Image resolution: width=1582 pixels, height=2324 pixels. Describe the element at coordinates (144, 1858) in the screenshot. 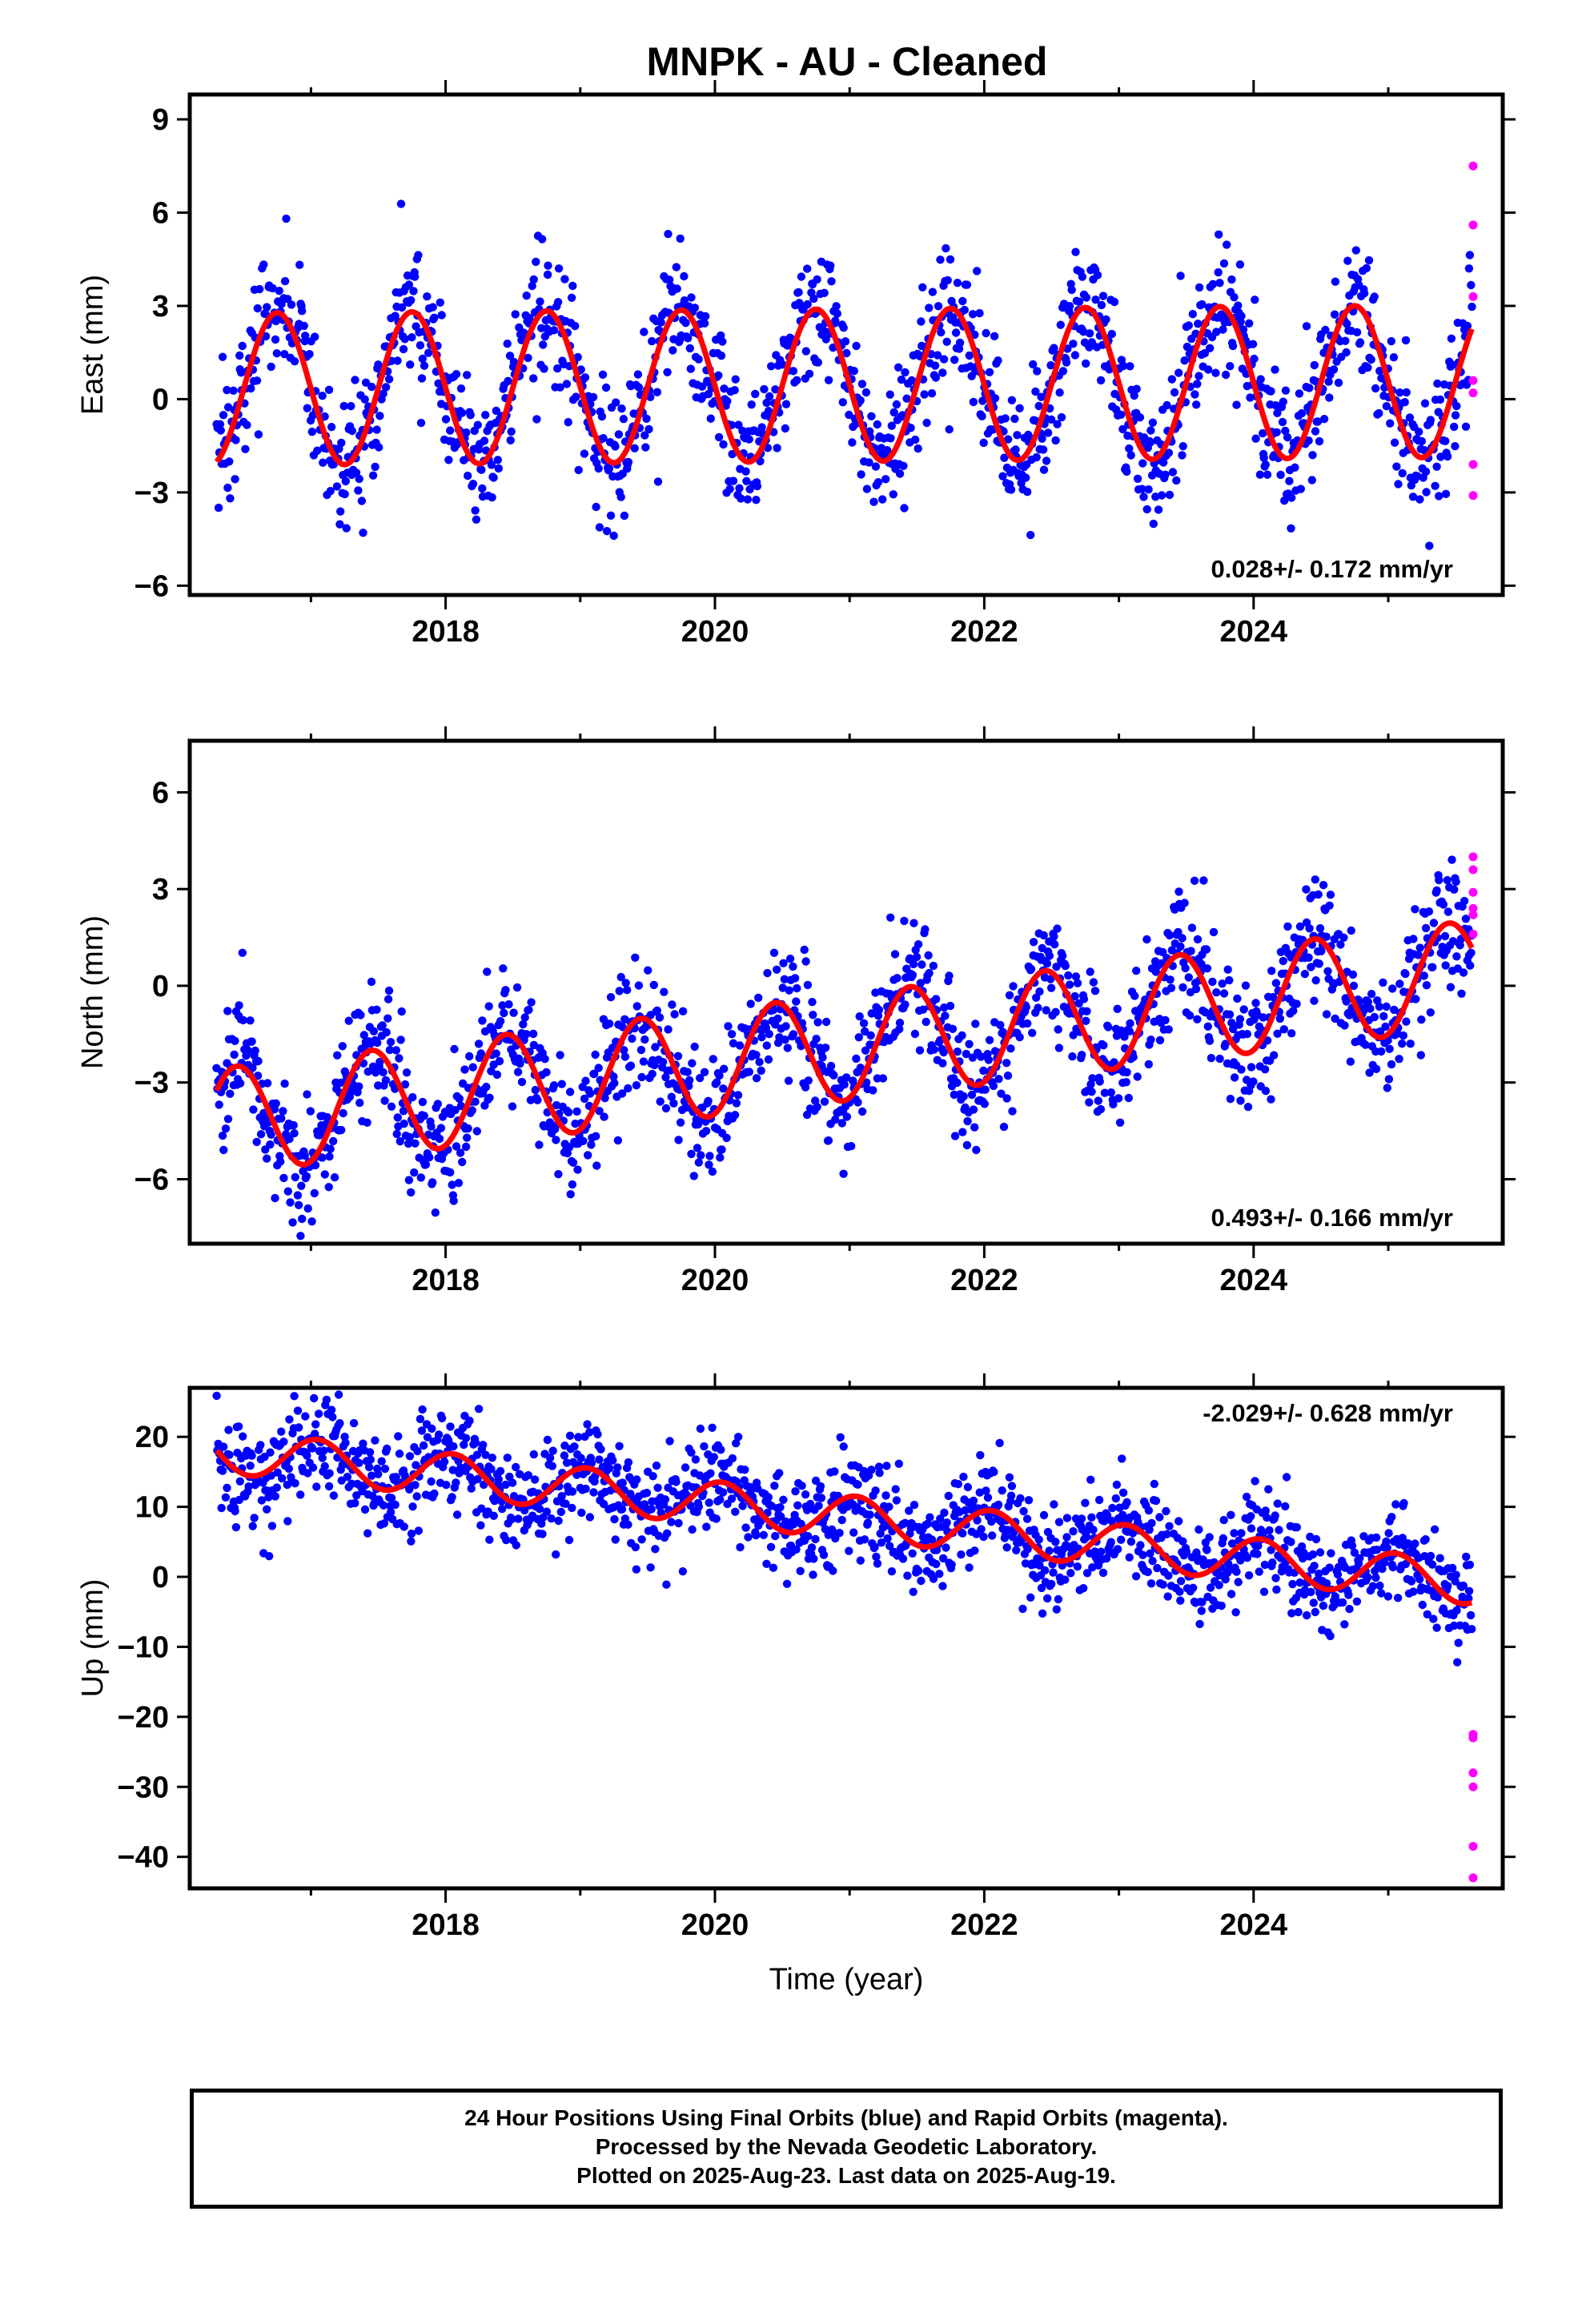

I see `y-tick-label: −40` at that location.